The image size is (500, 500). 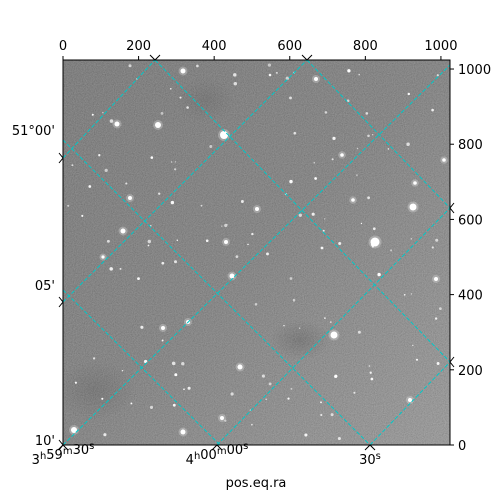 What do you see at coordinates (45, 441) in the screenshot?
I see `left-dec-tick-label: 10'` at bounding box center [45, 441].